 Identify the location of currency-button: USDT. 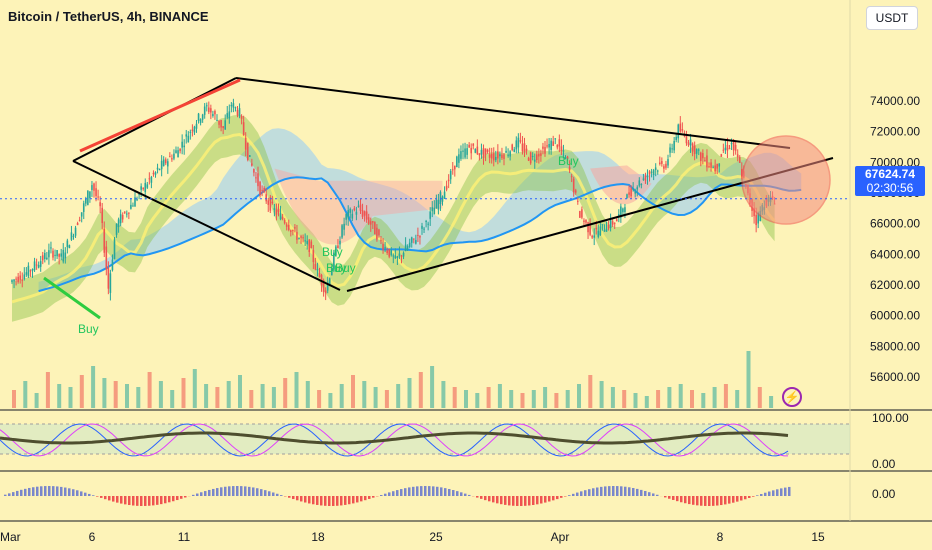
(892, 18).